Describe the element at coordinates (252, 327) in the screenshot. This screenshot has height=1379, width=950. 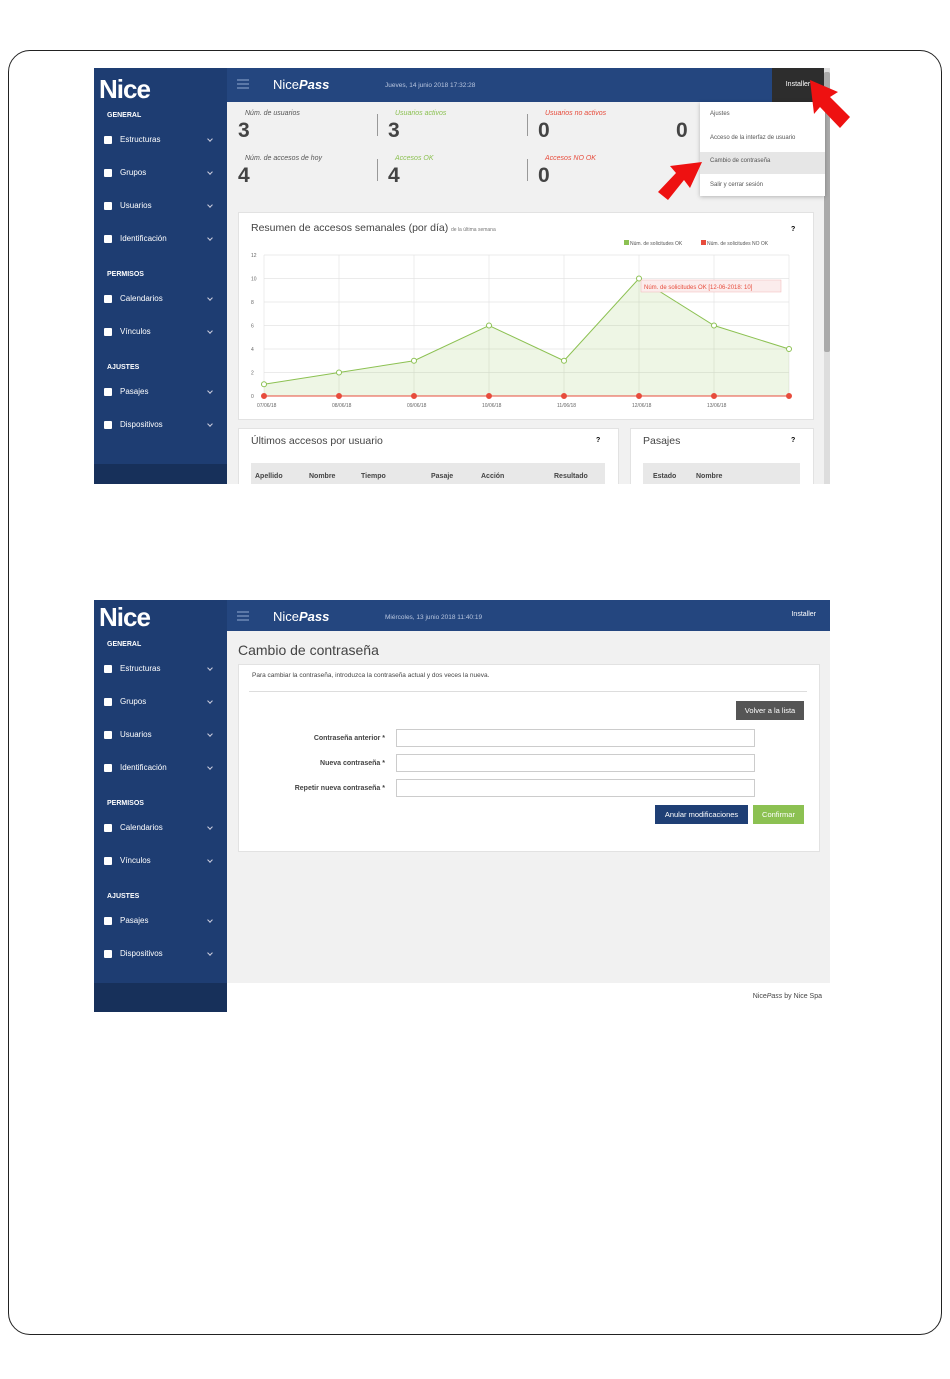
I see `y-tick-label: 6` at that location.